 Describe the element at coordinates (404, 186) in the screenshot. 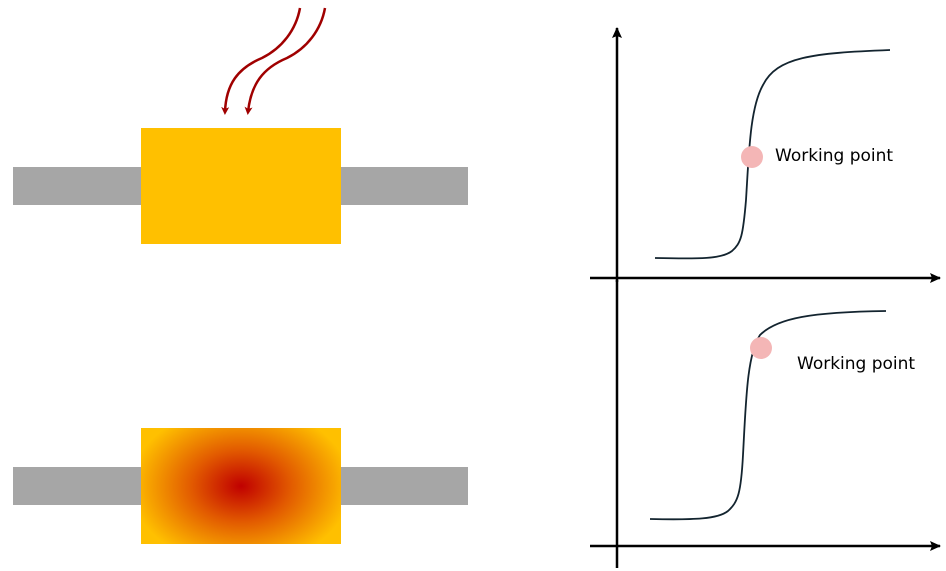

I see `top-right-lead` at that location.